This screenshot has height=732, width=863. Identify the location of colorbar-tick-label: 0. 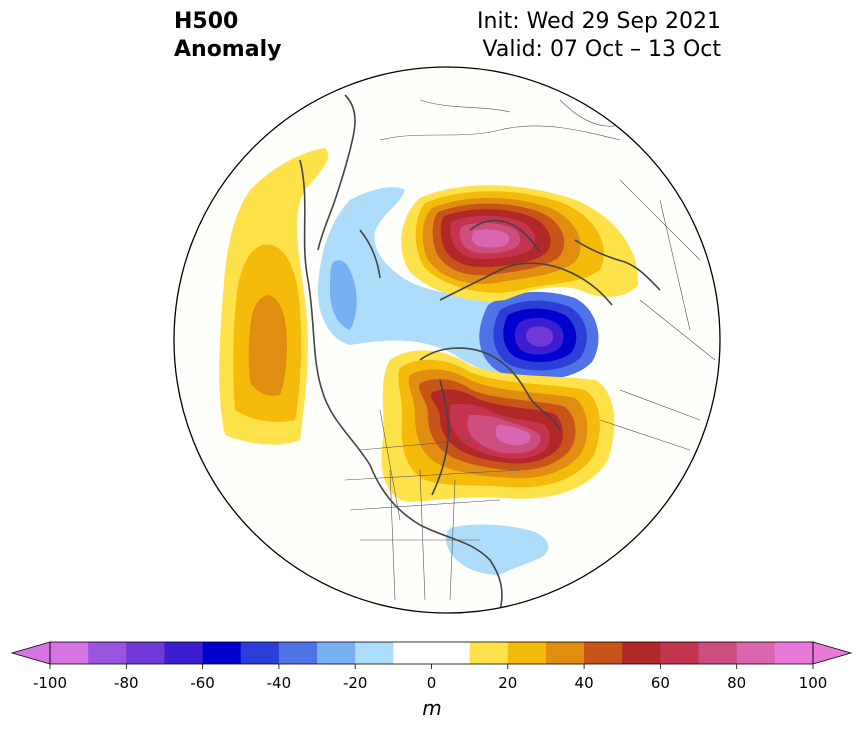
(431, 683).